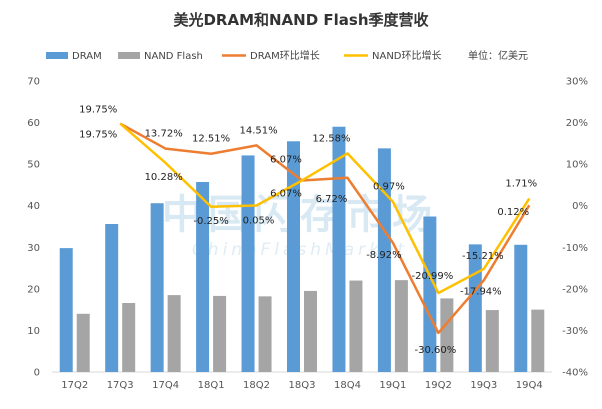 The image size is (602, 409). What do you see at coordinates (575, 373) in the screenshot?
I see `y-right-tick-label: -40%` at bounding box center [575, 373].